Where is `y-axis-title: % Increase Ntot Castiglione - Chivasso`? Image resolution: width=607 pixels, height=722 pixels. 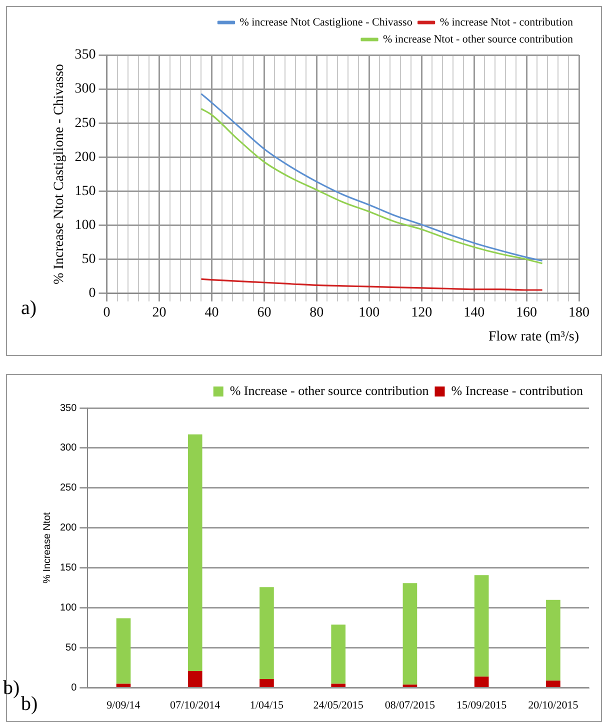 y-axis-title: % Increase Ntot Castiglione - Chivasso is located at coordinates (60, 174).